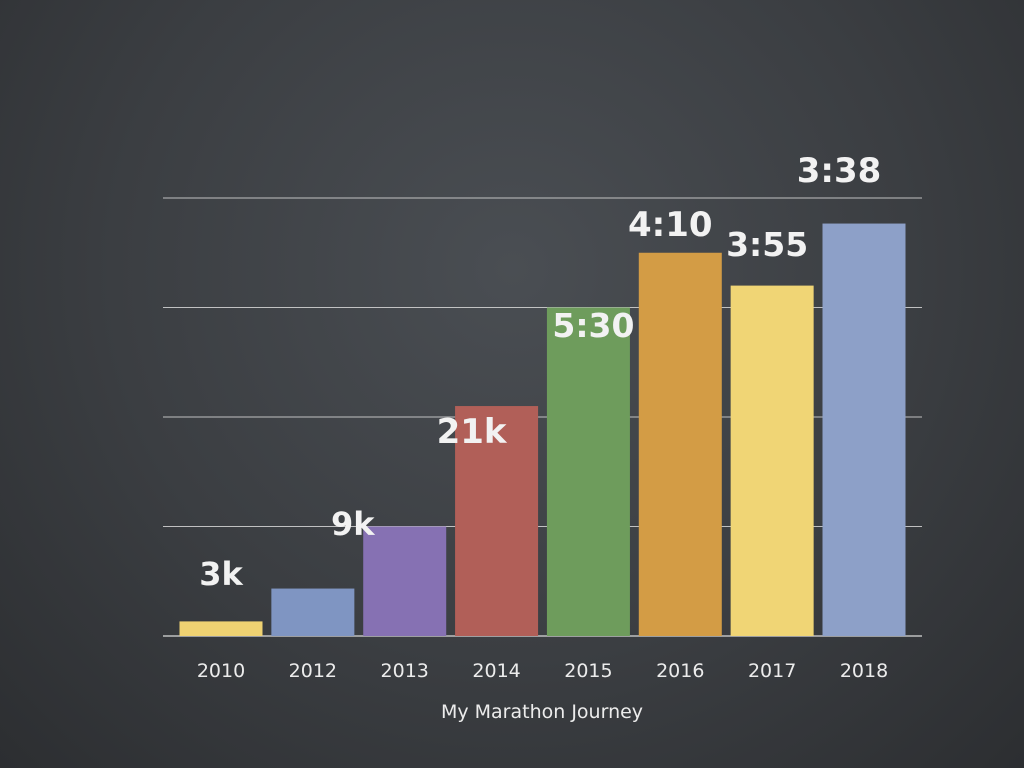 The image size is (1024, 768). Describe the element at coordinates (221, 671) in the screenshot. I see `x-tick-label-2010: 2010` at that location.